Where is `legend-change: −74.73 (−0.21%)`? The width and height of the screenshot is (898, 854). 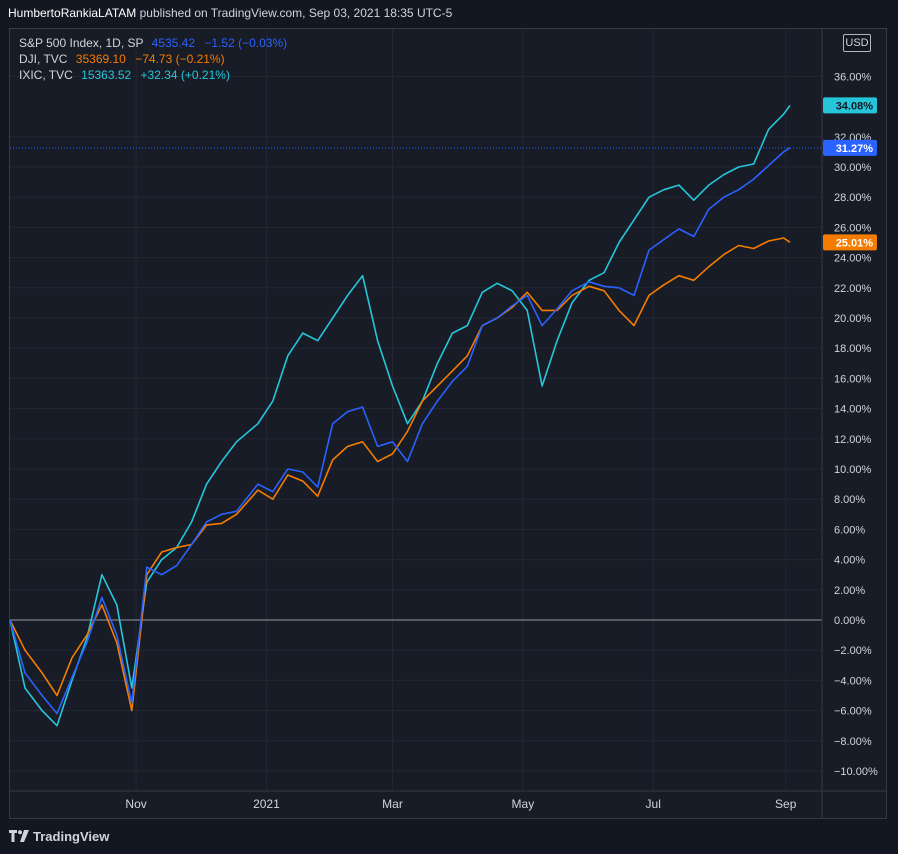
legend-change: −74.73 (−0.21%) is located at coordinates (180, 59).